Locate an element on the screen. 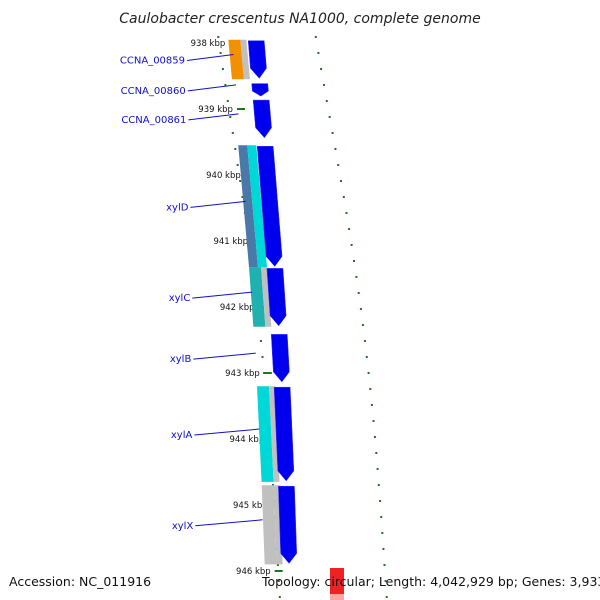  cog-feature-track is located at coordinates (255, 302).